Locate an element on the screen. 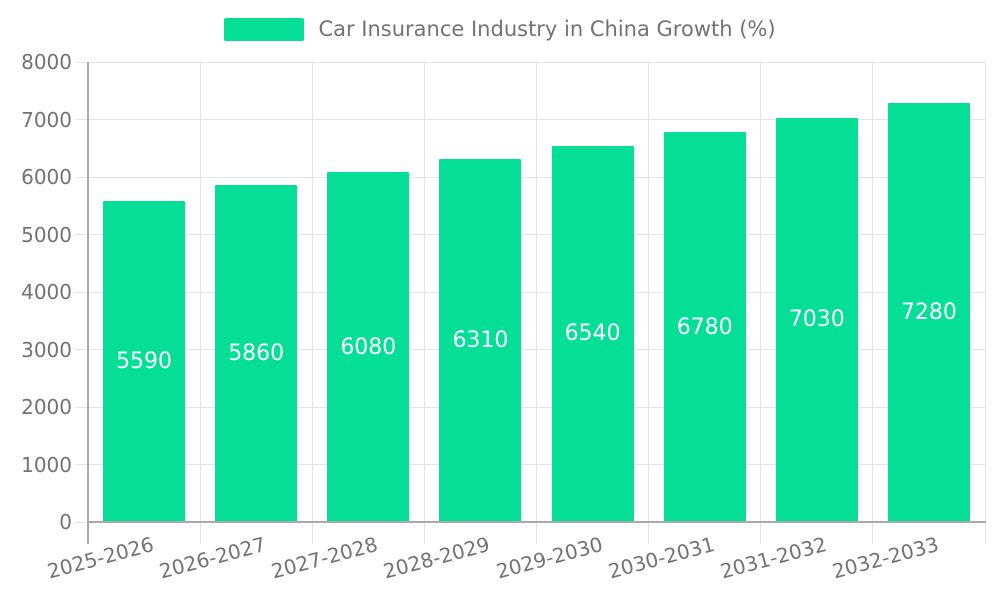  bar-value-label: 5590 is located at coordinates (144, 361).